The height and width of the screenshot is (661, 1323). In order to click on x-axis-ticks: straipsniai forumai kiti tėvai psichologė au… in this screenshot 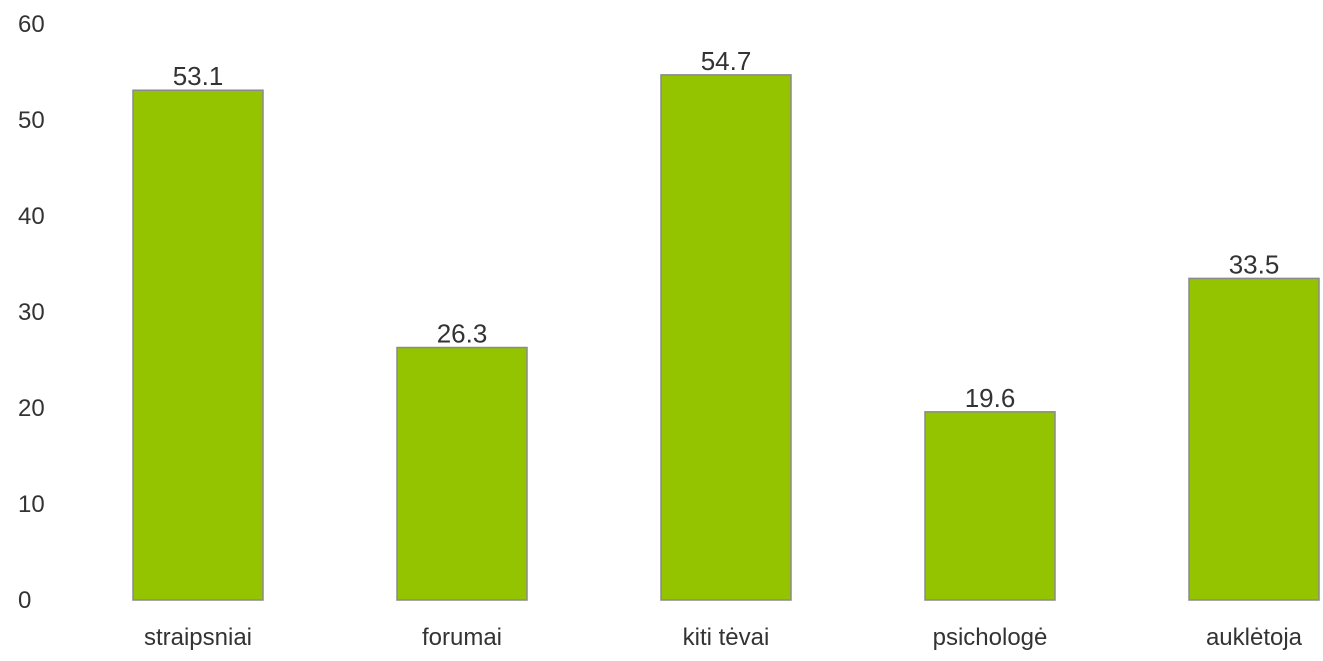, I will do `click(723, 637)`.